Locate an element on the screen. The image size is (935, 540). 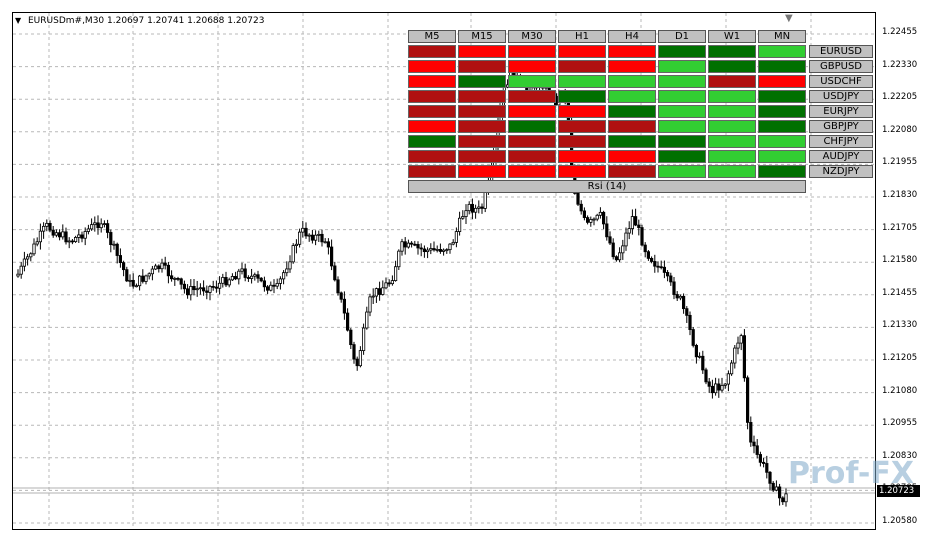
chart-shift-marker-icon: ▼ is located at coordinates (789, 18).